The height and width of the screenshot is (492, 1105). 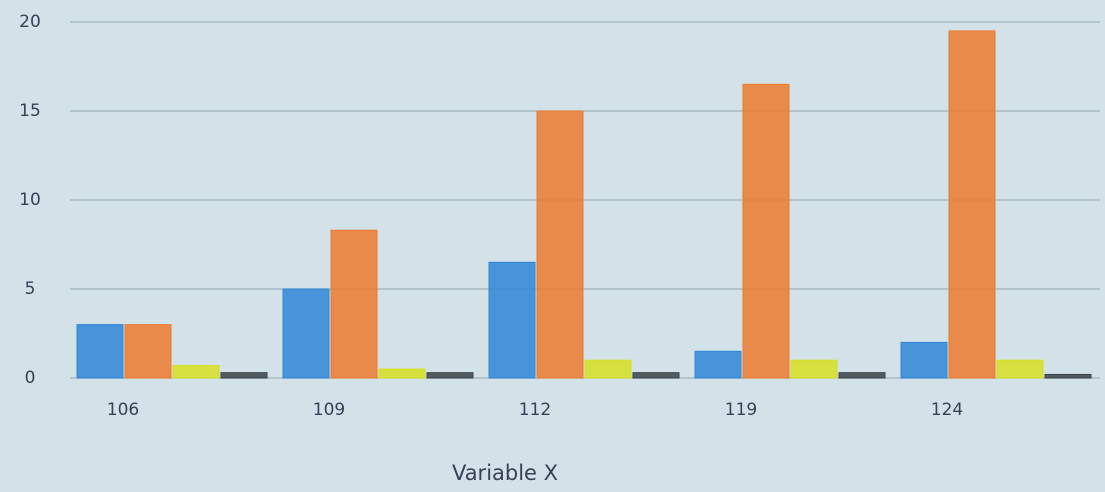 I want to click on y-tick-label: 15, so click(x=30, y=111).